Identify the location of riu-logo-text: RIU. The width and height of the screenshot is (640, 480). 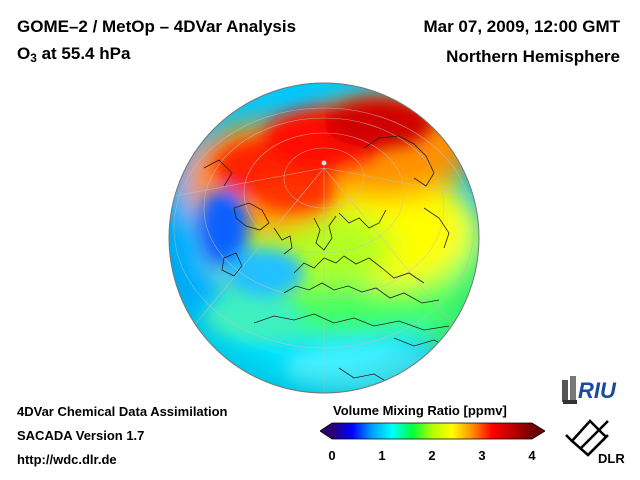
(597, 390).